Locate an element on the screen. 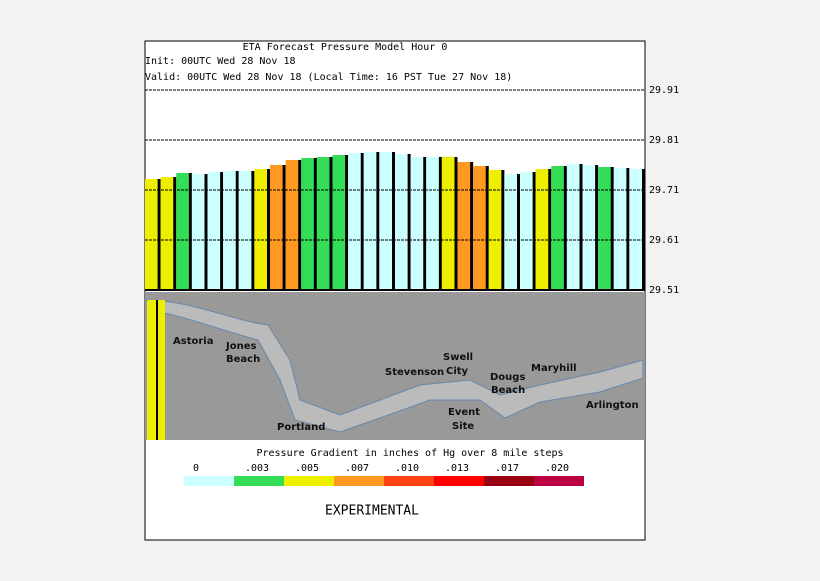 The height and width of the screenshot is (581, 820). legend-label: .013 is located at coordinates (457, 468).